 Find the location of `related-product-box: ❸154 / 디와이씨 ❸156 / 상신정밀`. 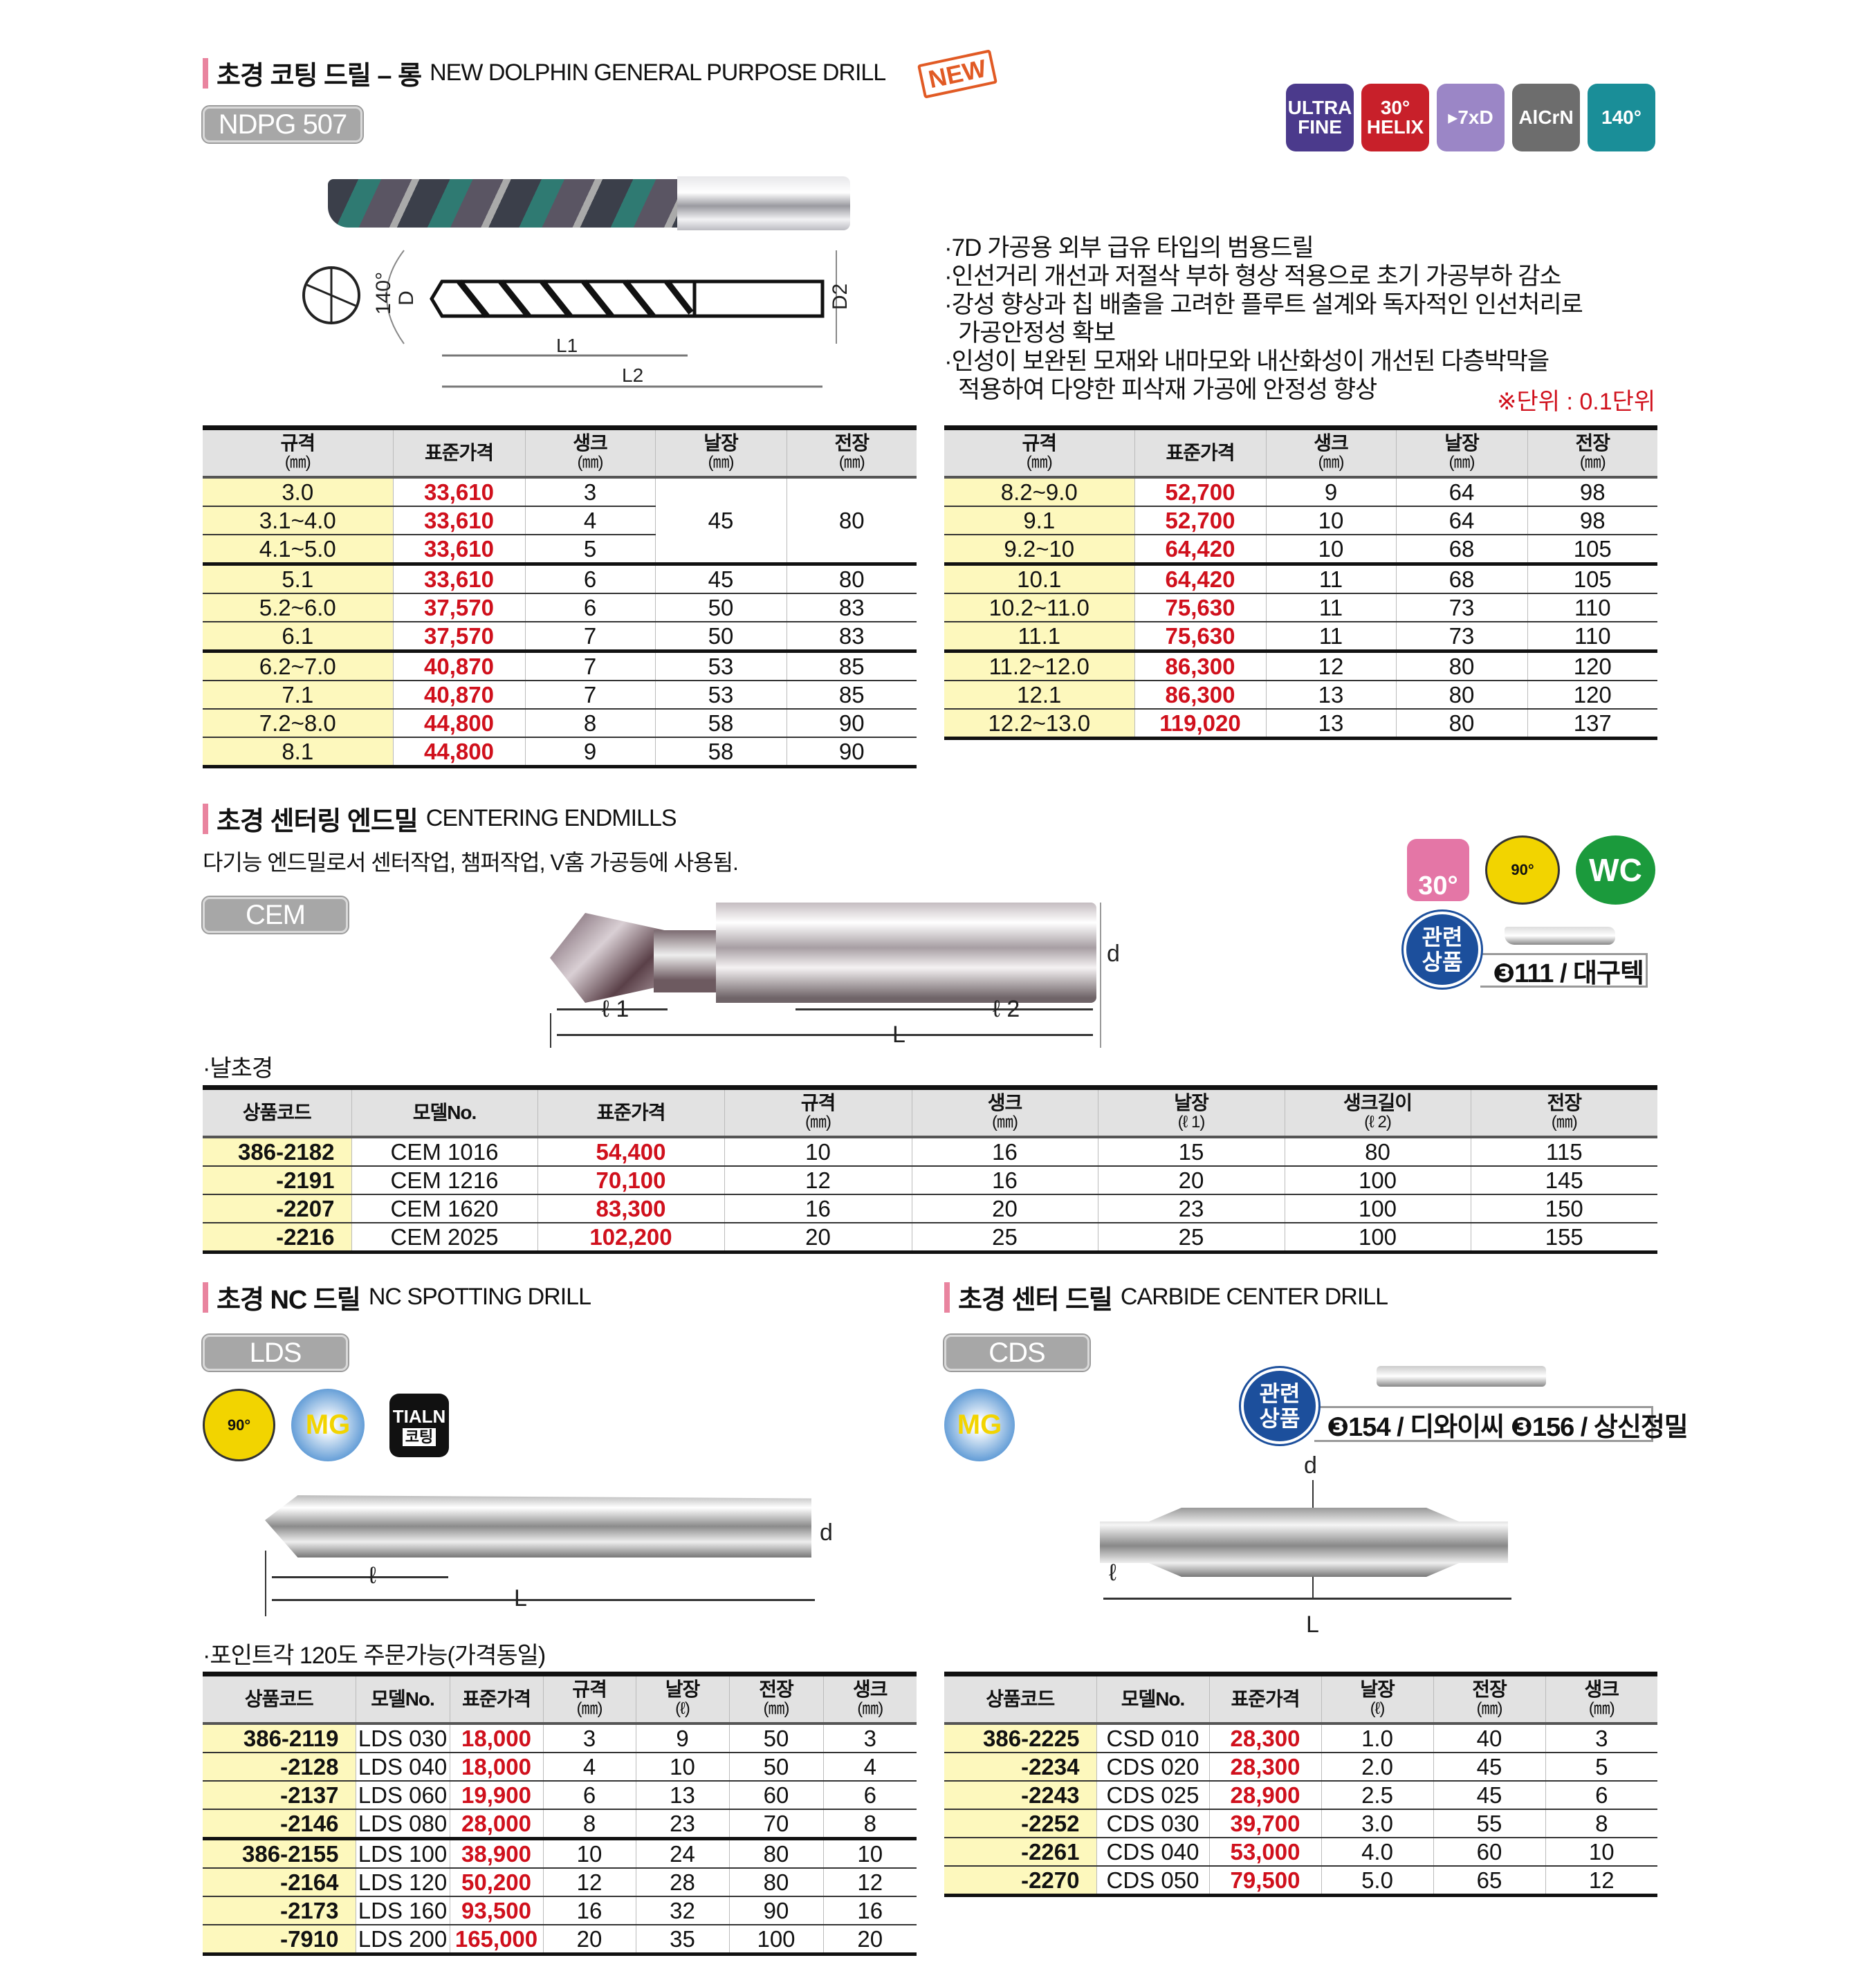

related-product-box: ❸154 / 디와이씨 ❸156 / 상신정밀 is located at coordinates (1501, 1424).